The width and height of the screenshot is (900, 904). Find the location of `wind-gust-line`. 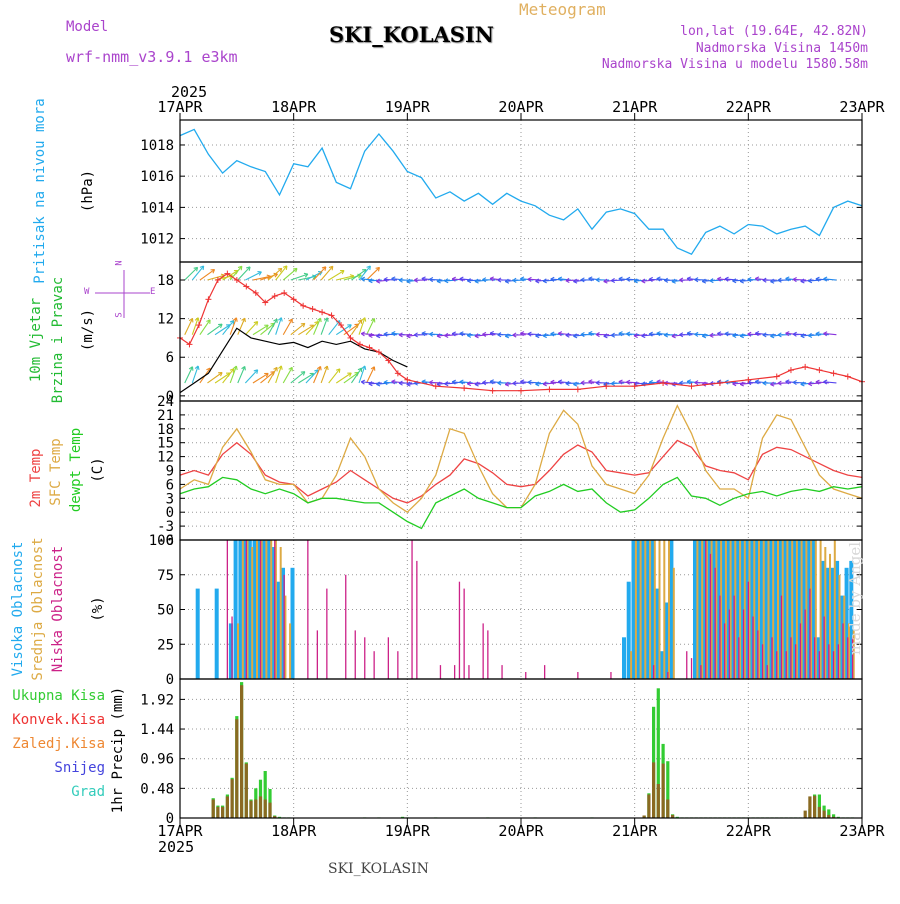

wind-gust-line is located at coordinates (521, 332).